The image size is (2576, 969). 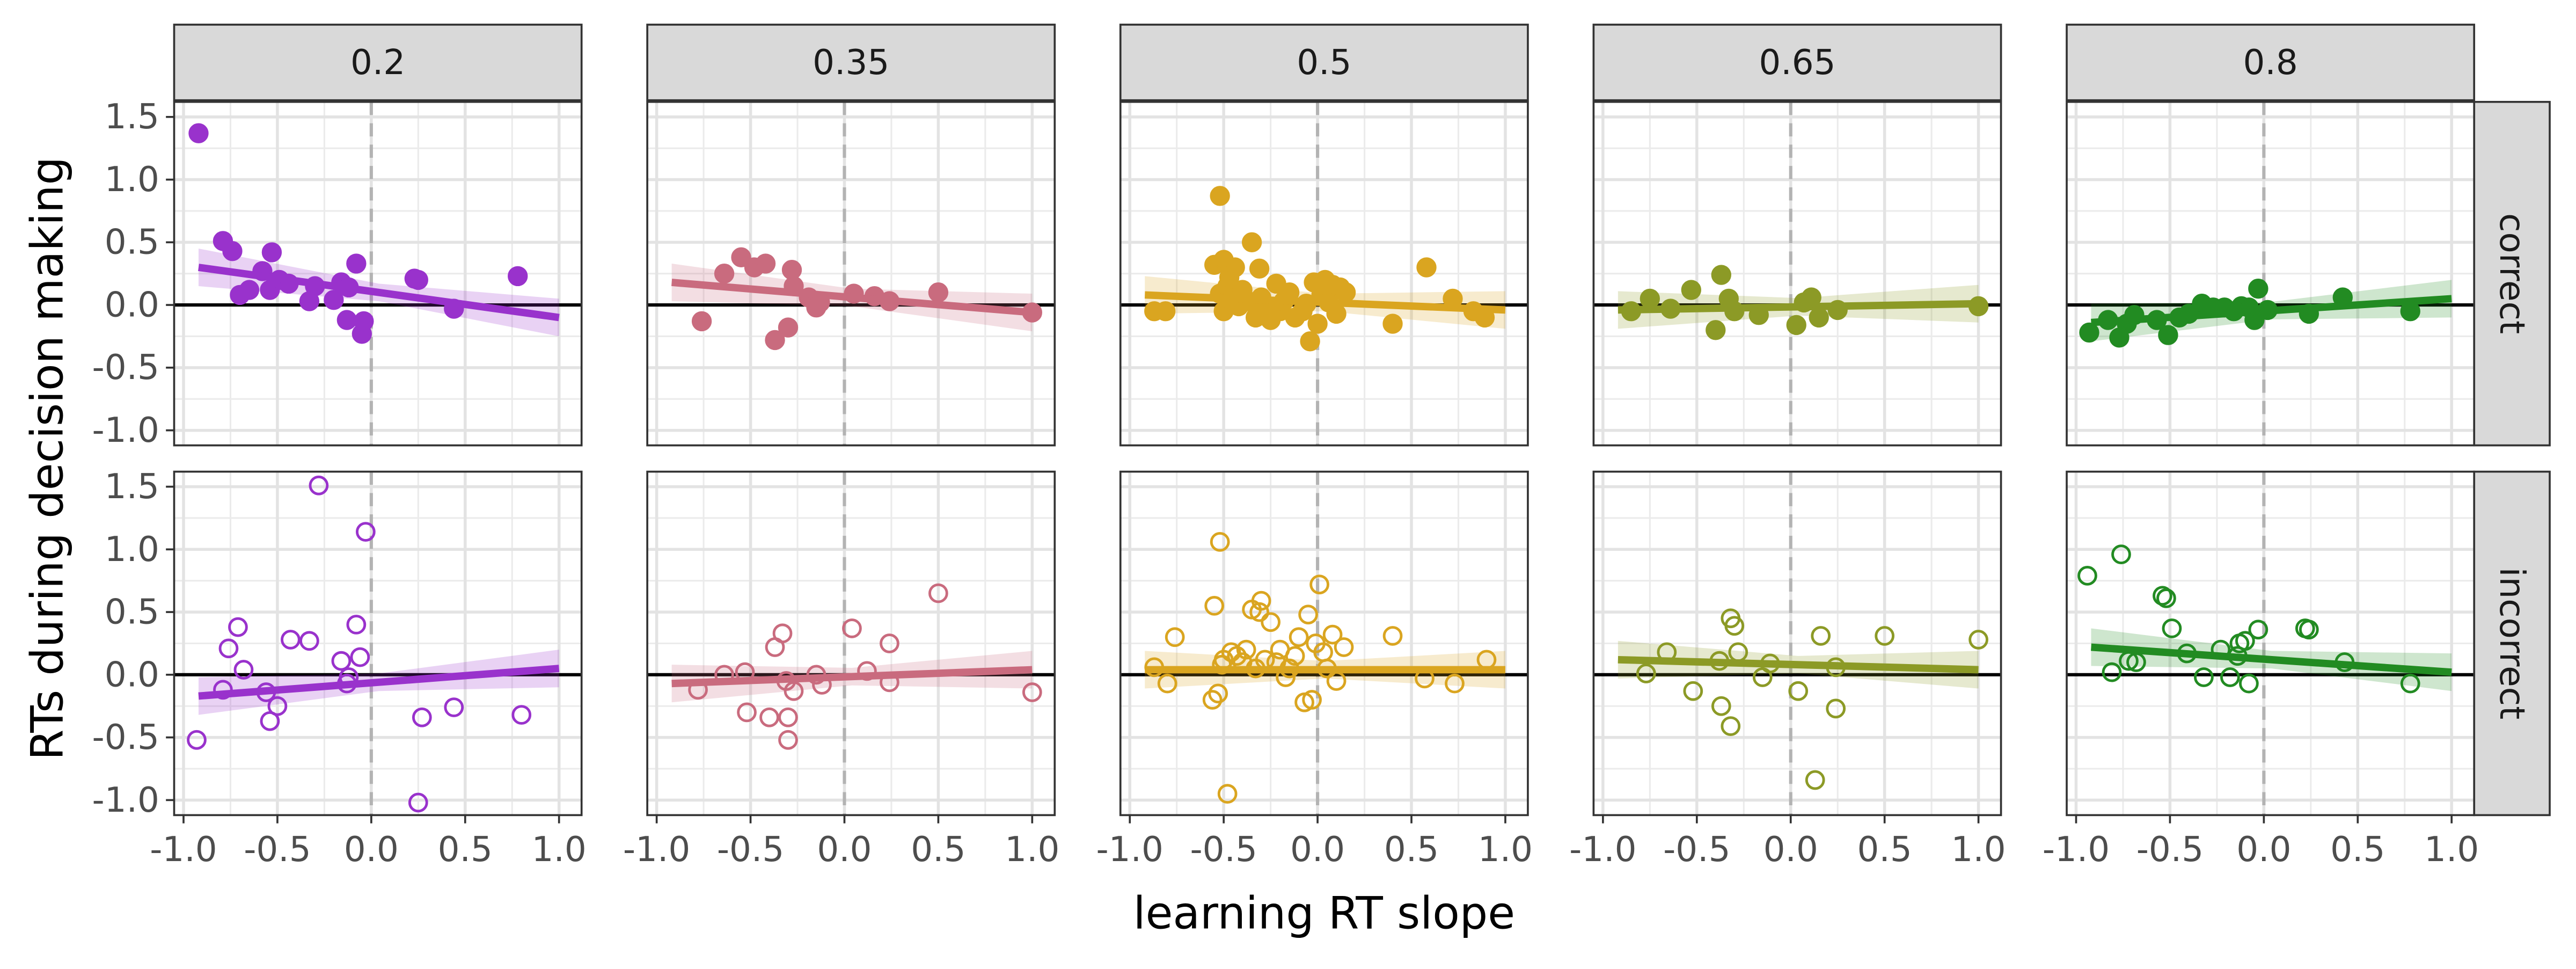 I want to click on y-axis-title: RTs during decision making, so click(x=47, y=459).